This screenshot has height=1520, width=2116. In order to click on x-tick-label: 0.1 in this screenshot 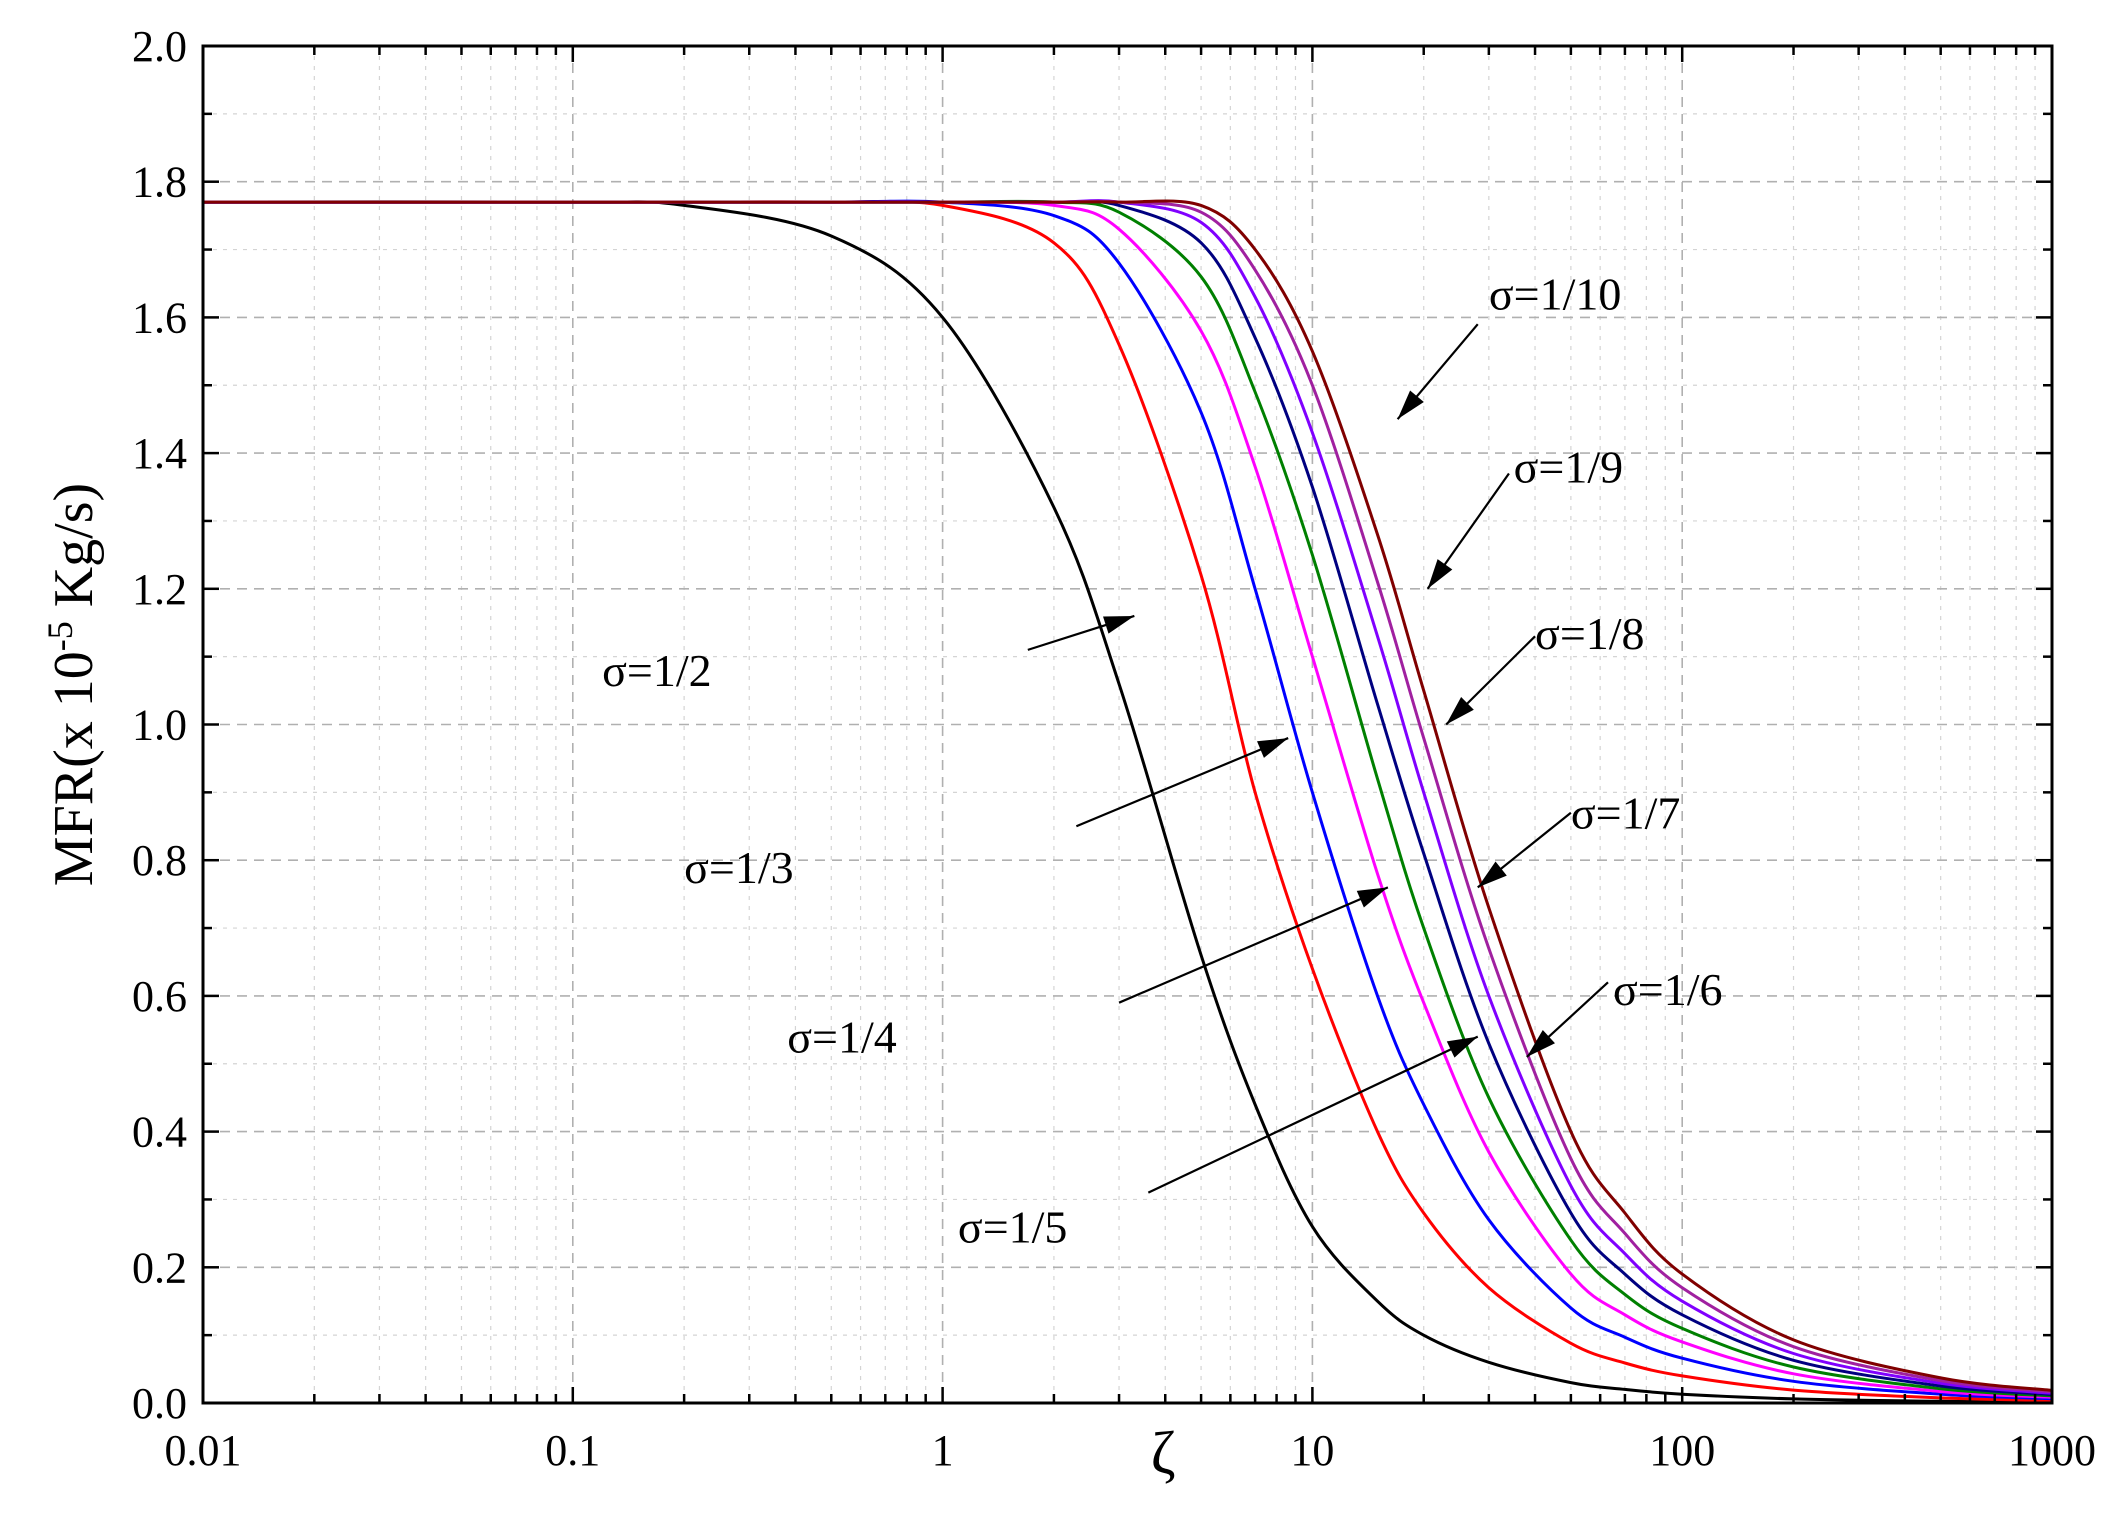, I will do `click(572, 1450)`.